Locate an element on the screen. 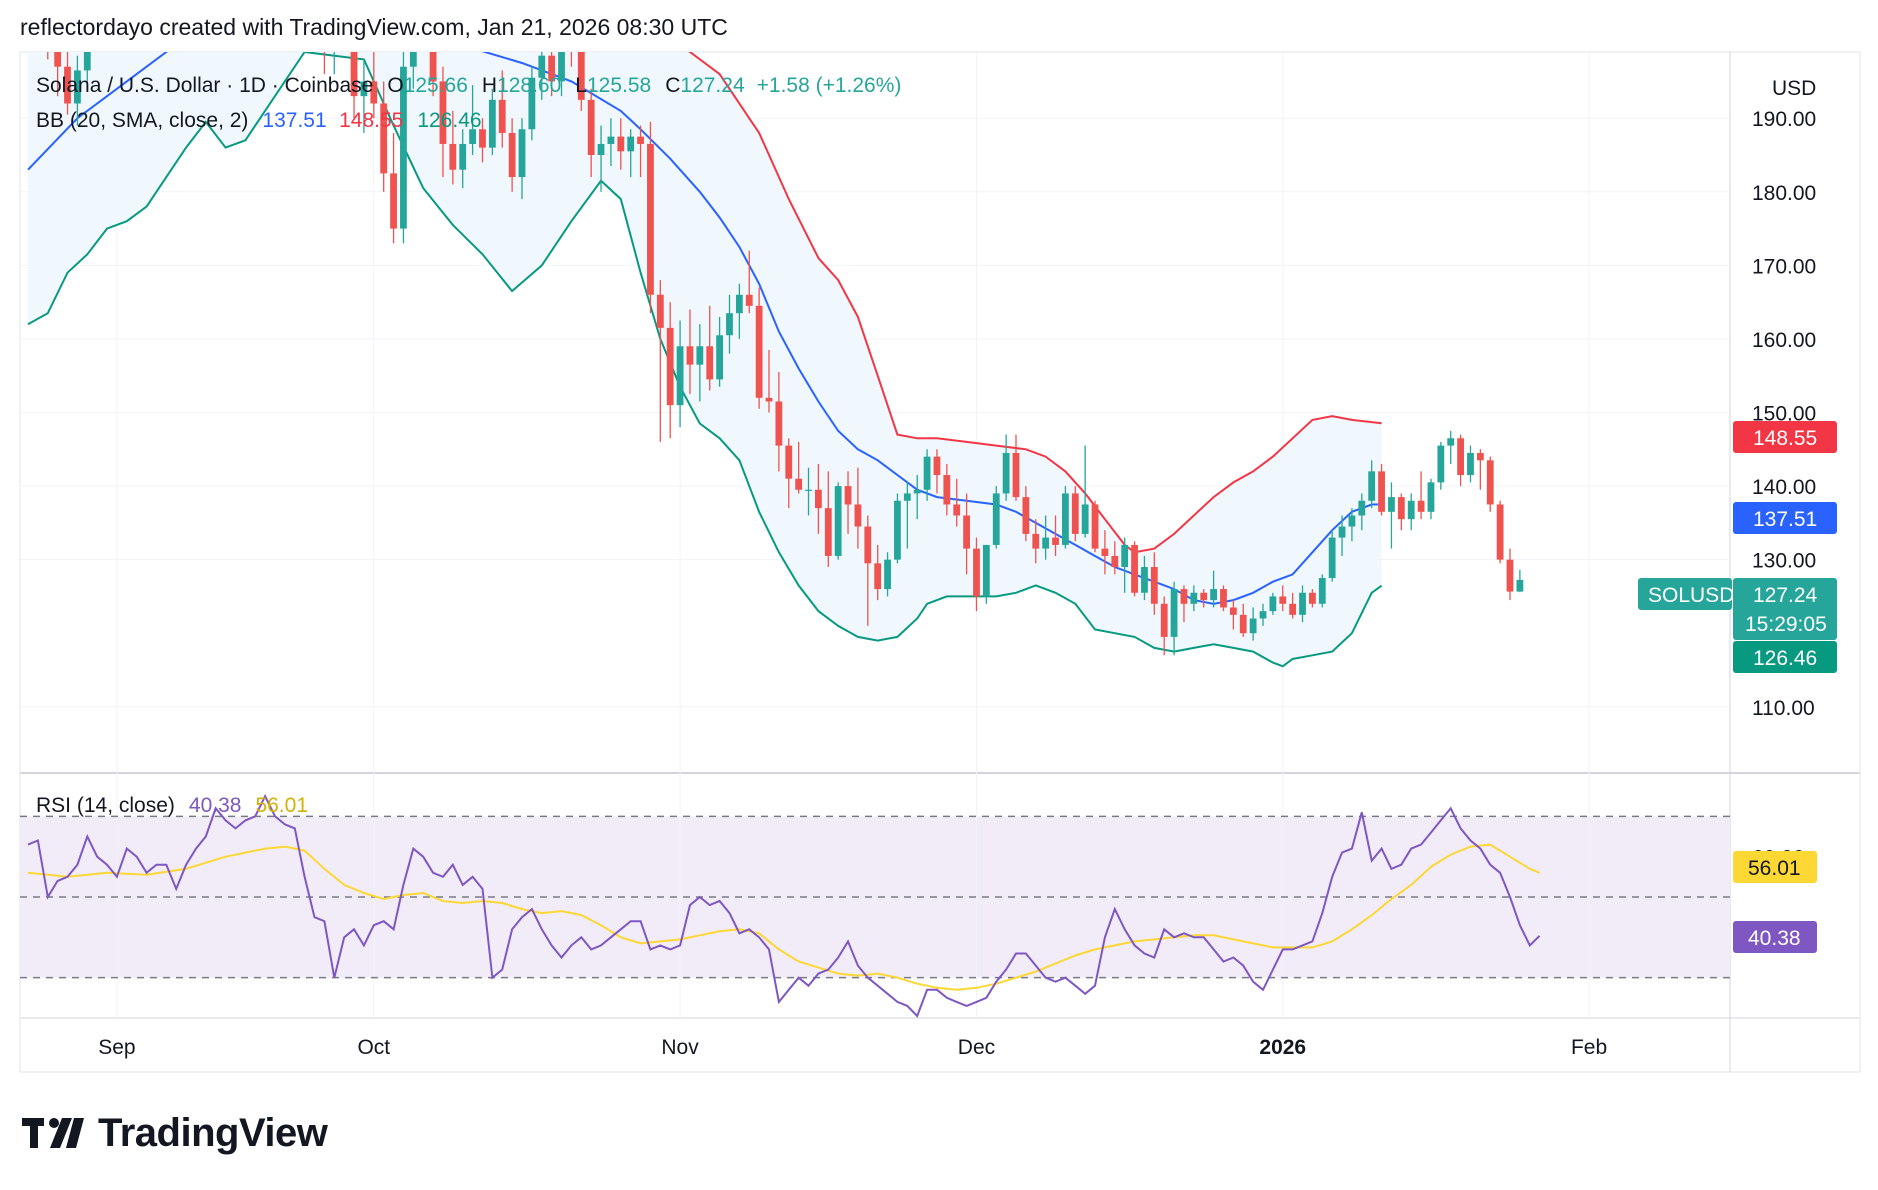 Image resolution: width=1878 pixels, height=1190 pixels. time-axis: Sep Oct Nov Dec 2026 Feb is located at coordinates (852, 1047).